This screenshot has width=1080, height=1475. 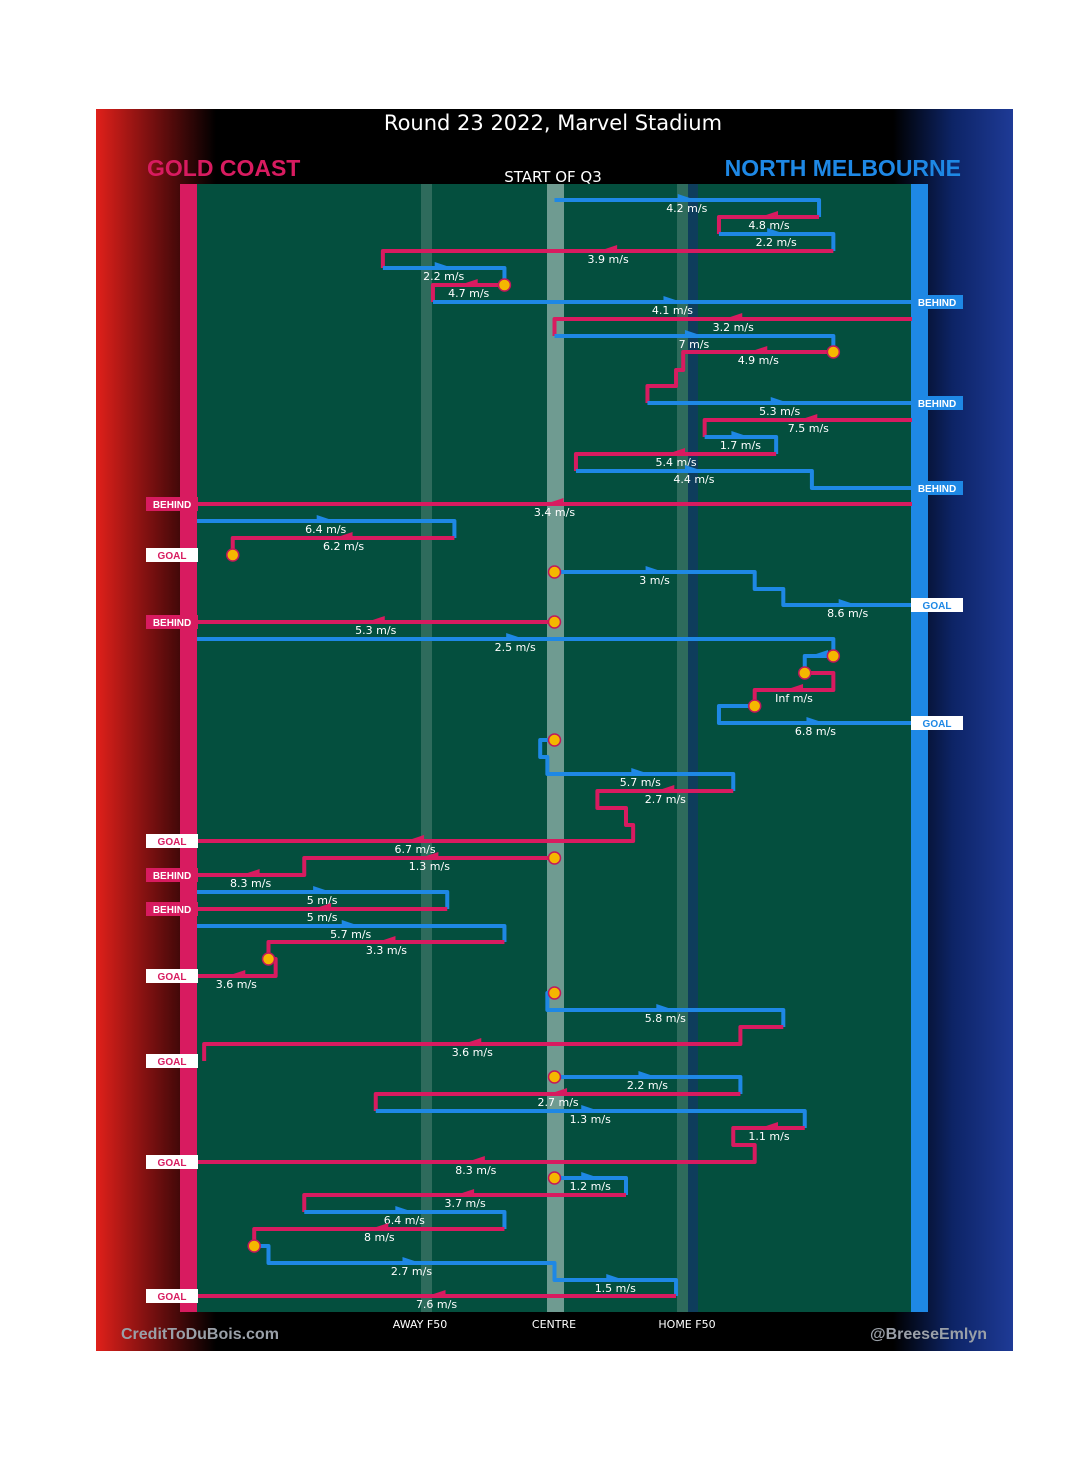 I want to click on chain-16-speed-label-0: 6.4 m/s, so click(x=325, y=529).